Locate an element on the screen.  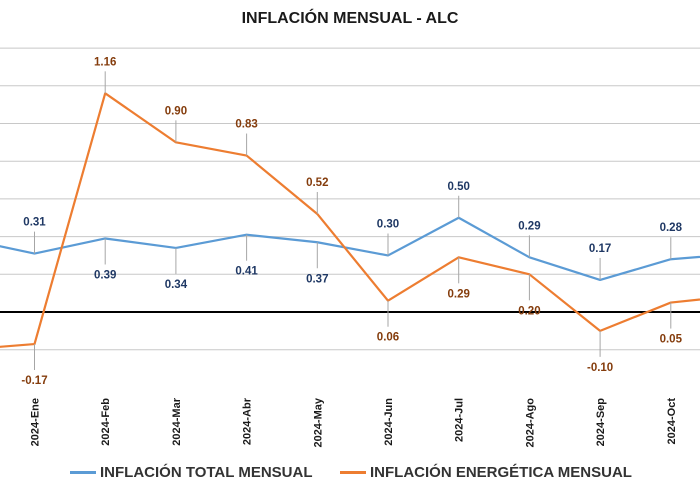
x-tick-label: 2024-Mar is located at coordinates (177, 421).